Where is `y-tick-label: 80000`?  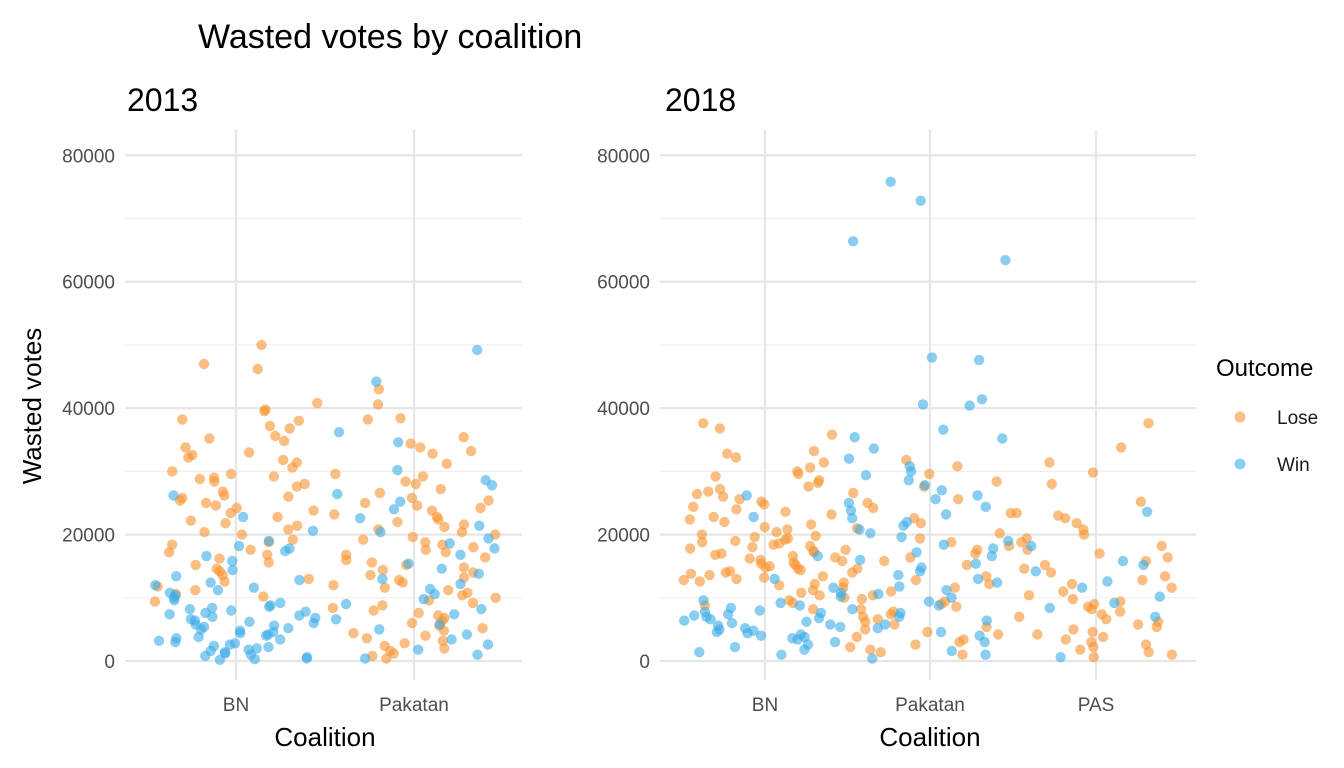 y-tick-label: 80000 is located at coordinates (88, 156).